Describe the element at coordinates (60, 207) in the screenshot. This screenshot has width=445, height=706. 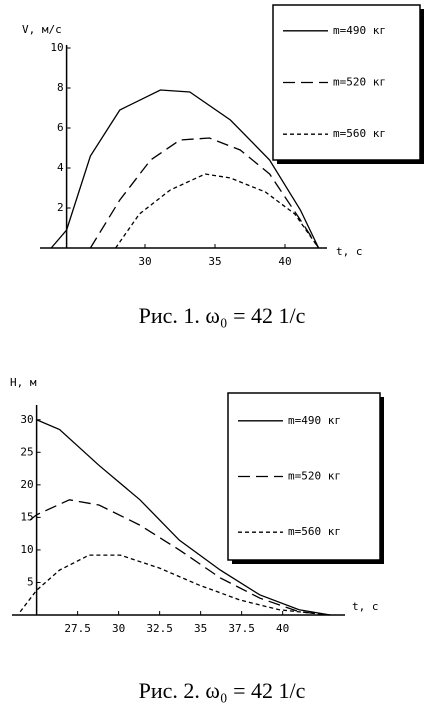
I see `y-tick-label: 2` at that location.